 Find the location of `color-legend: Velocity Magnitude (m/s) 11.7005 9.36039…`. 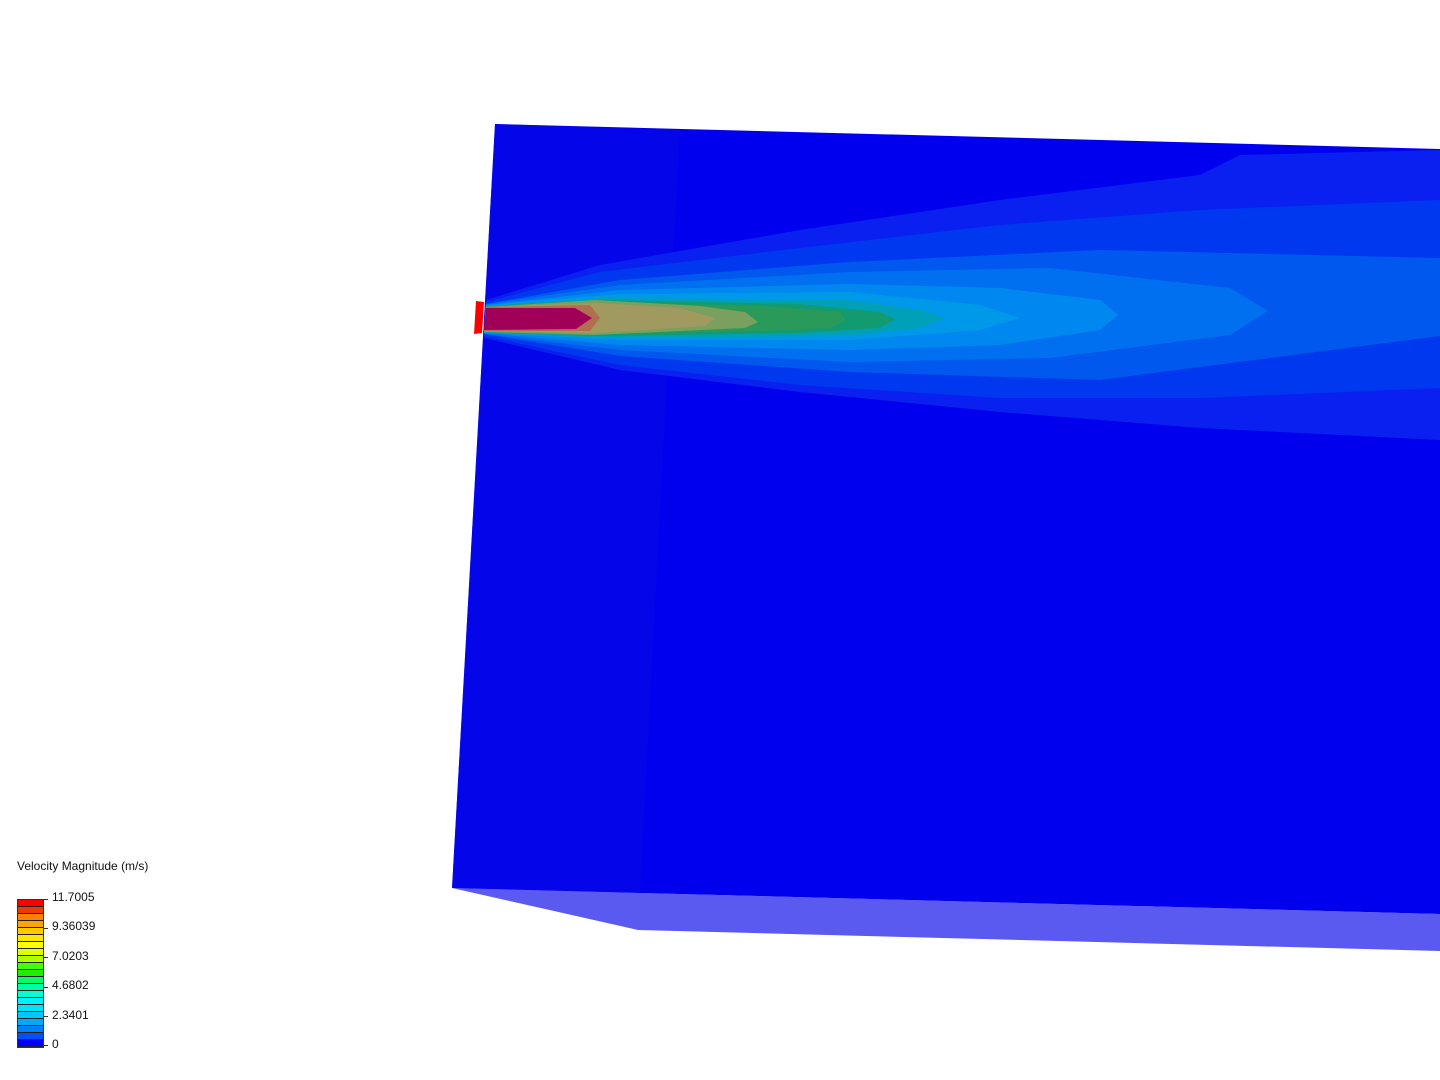

color-legend: Velocity Magnitude (m/s) 11.7005 9.36039… is located at coordinates (83, 955).